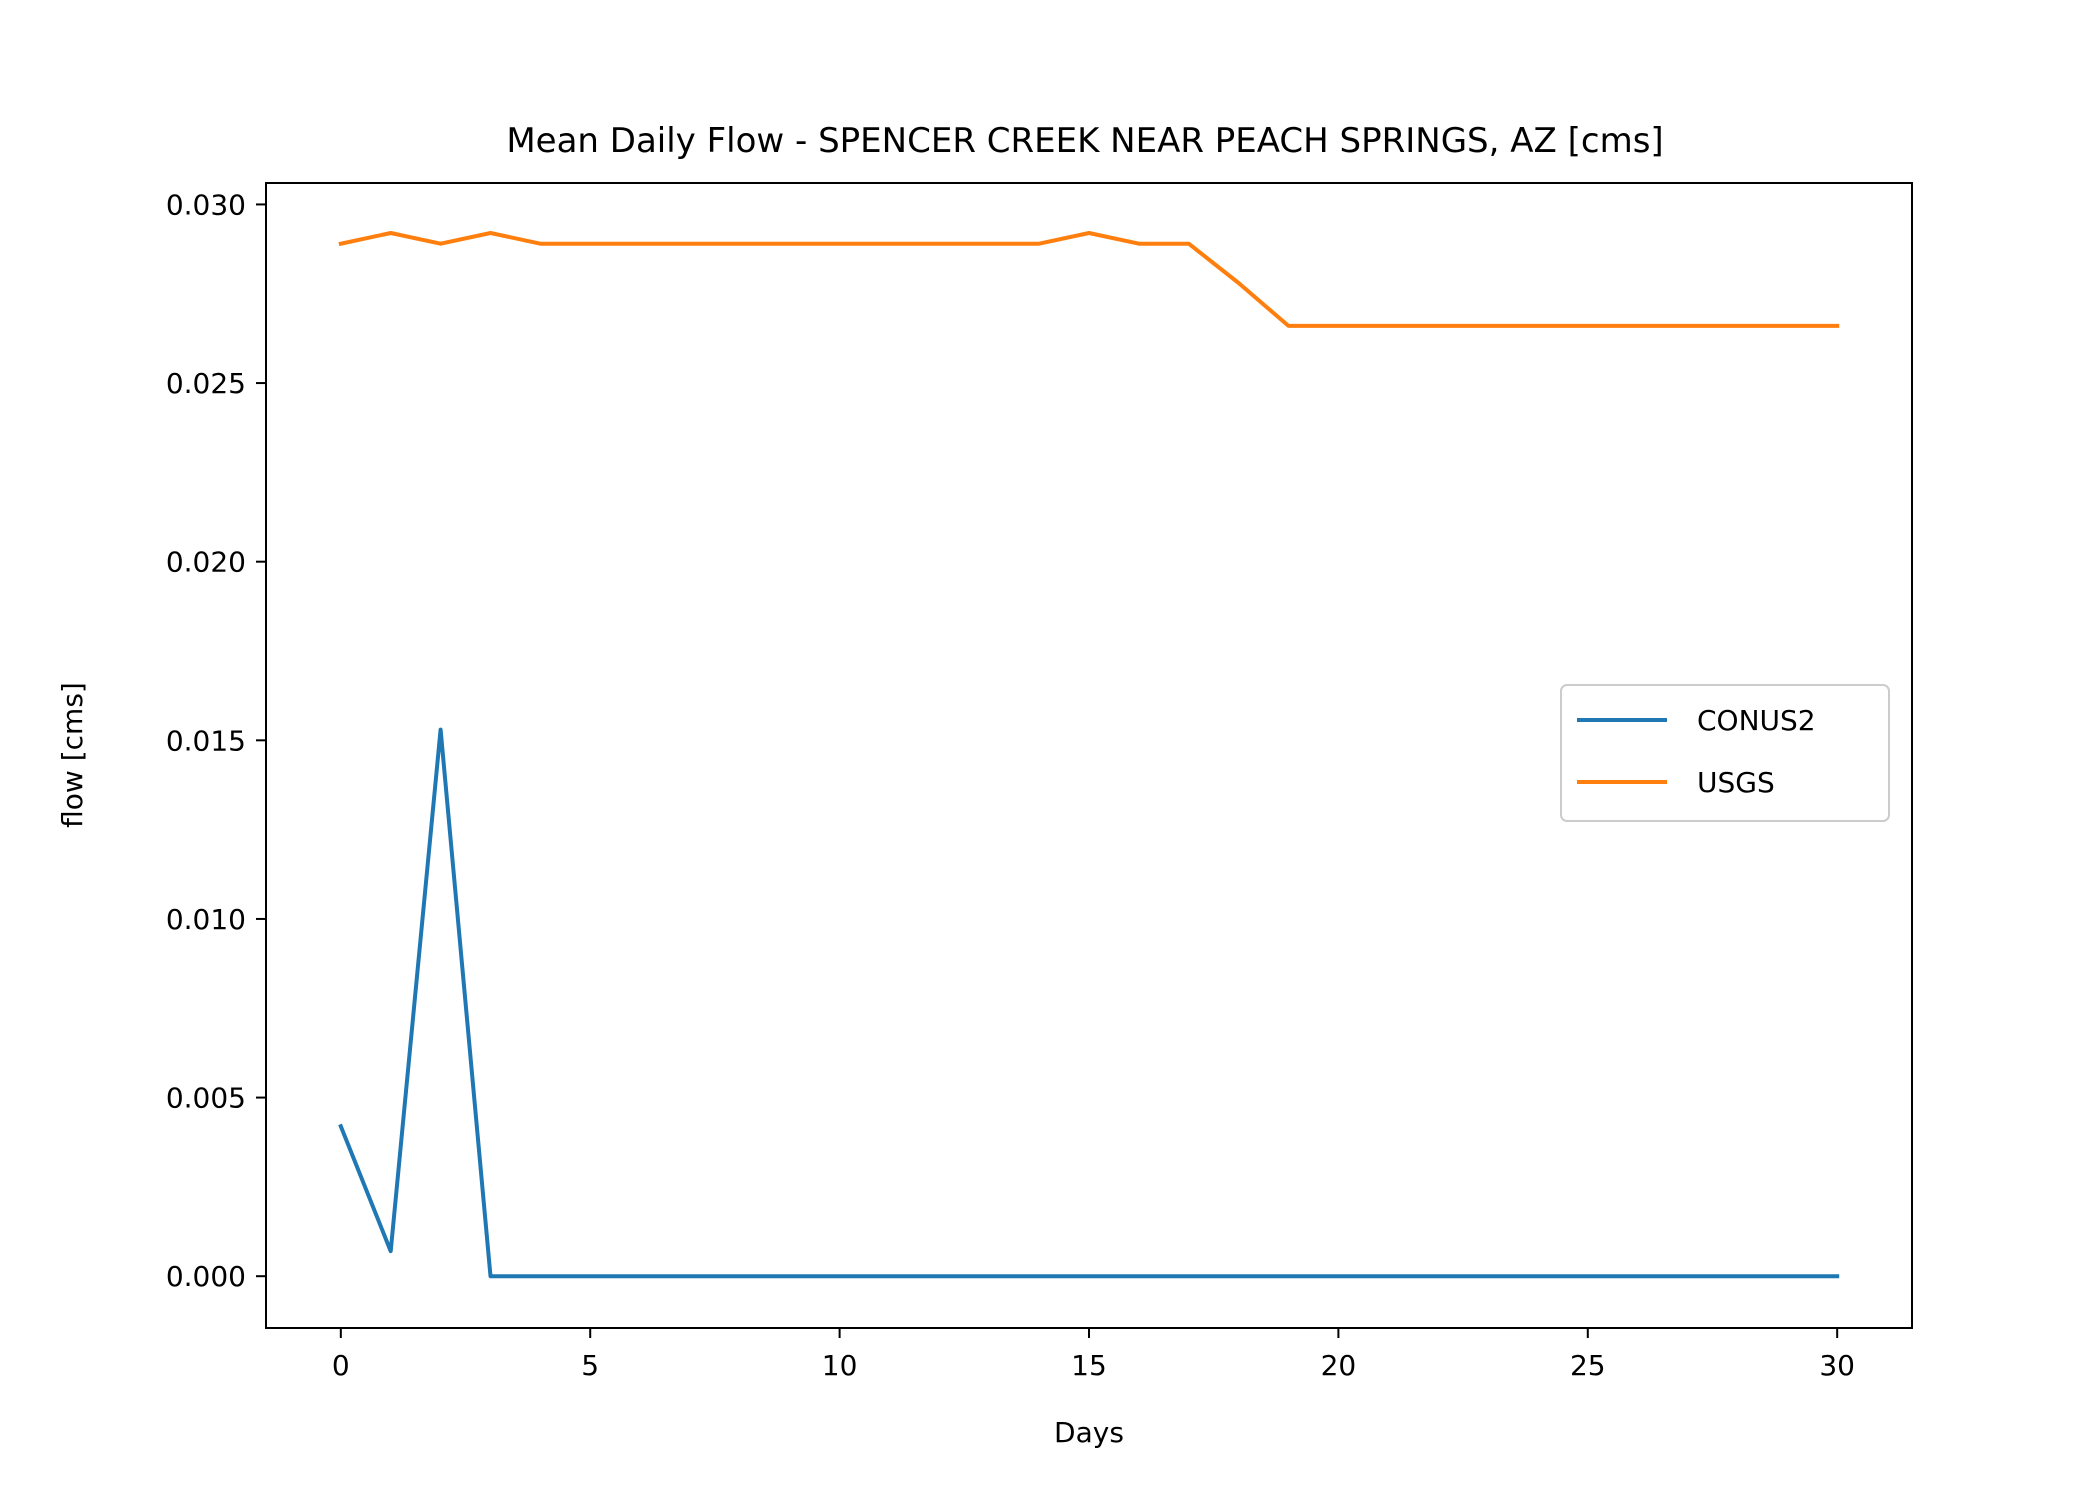  I want to click on series-line-usgs, so click(1089, 279).